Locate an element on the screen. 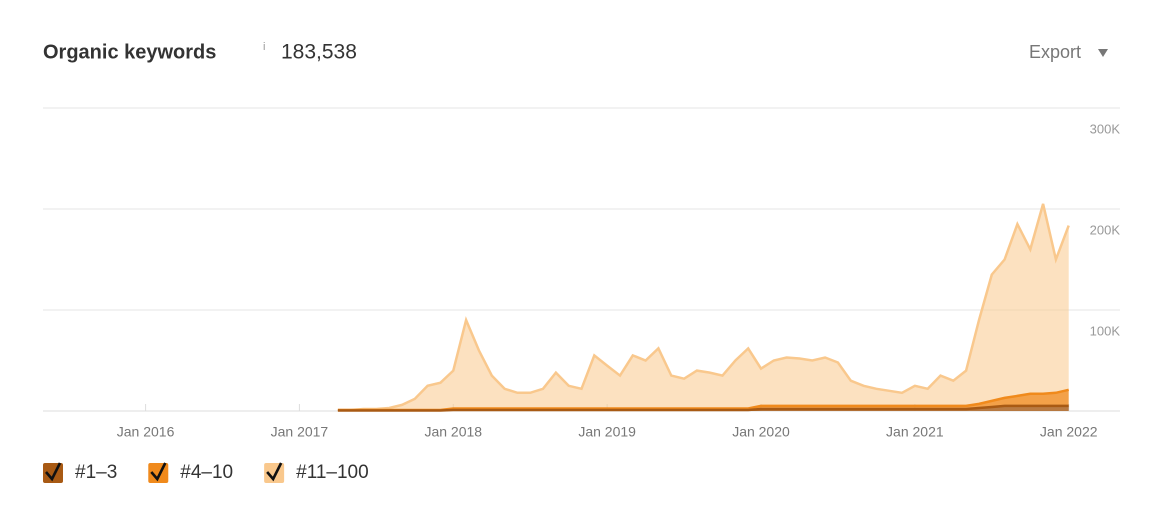  legend-item: #4–10 is located at coordinates (190, 472).